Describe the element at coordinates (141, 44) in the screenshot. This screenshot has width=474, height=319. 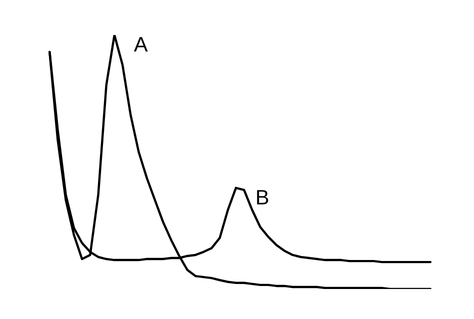
I see `series-label: A` at that location.